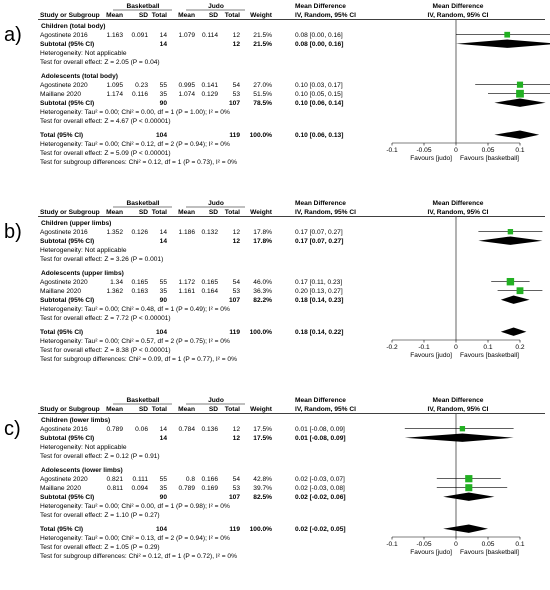 Image resolution: width=550 pixels, height=590 pixels. What do you see at coordinates (75, 420) in the screenshot?
I see `subgroup-title: Children (lower limbs)` at bounding box center [75, 420].